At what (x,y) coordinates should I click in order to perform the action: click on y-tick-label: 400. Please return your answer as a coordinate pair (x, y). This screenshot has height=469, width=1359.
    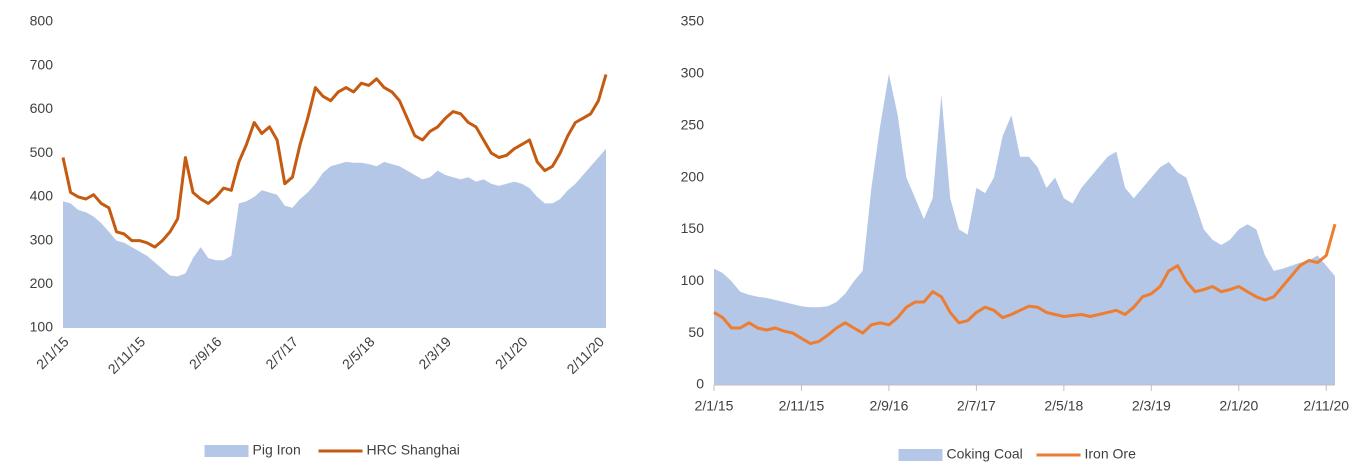
    Looking at the image, I should click on (42, 196).